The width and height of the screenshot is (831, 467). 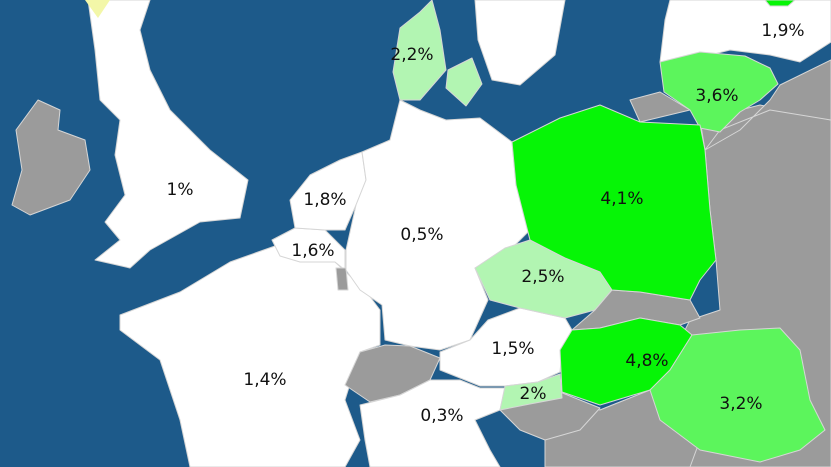 I want to click on label-netherlands: 1,8%, so click(x=324, y=200).